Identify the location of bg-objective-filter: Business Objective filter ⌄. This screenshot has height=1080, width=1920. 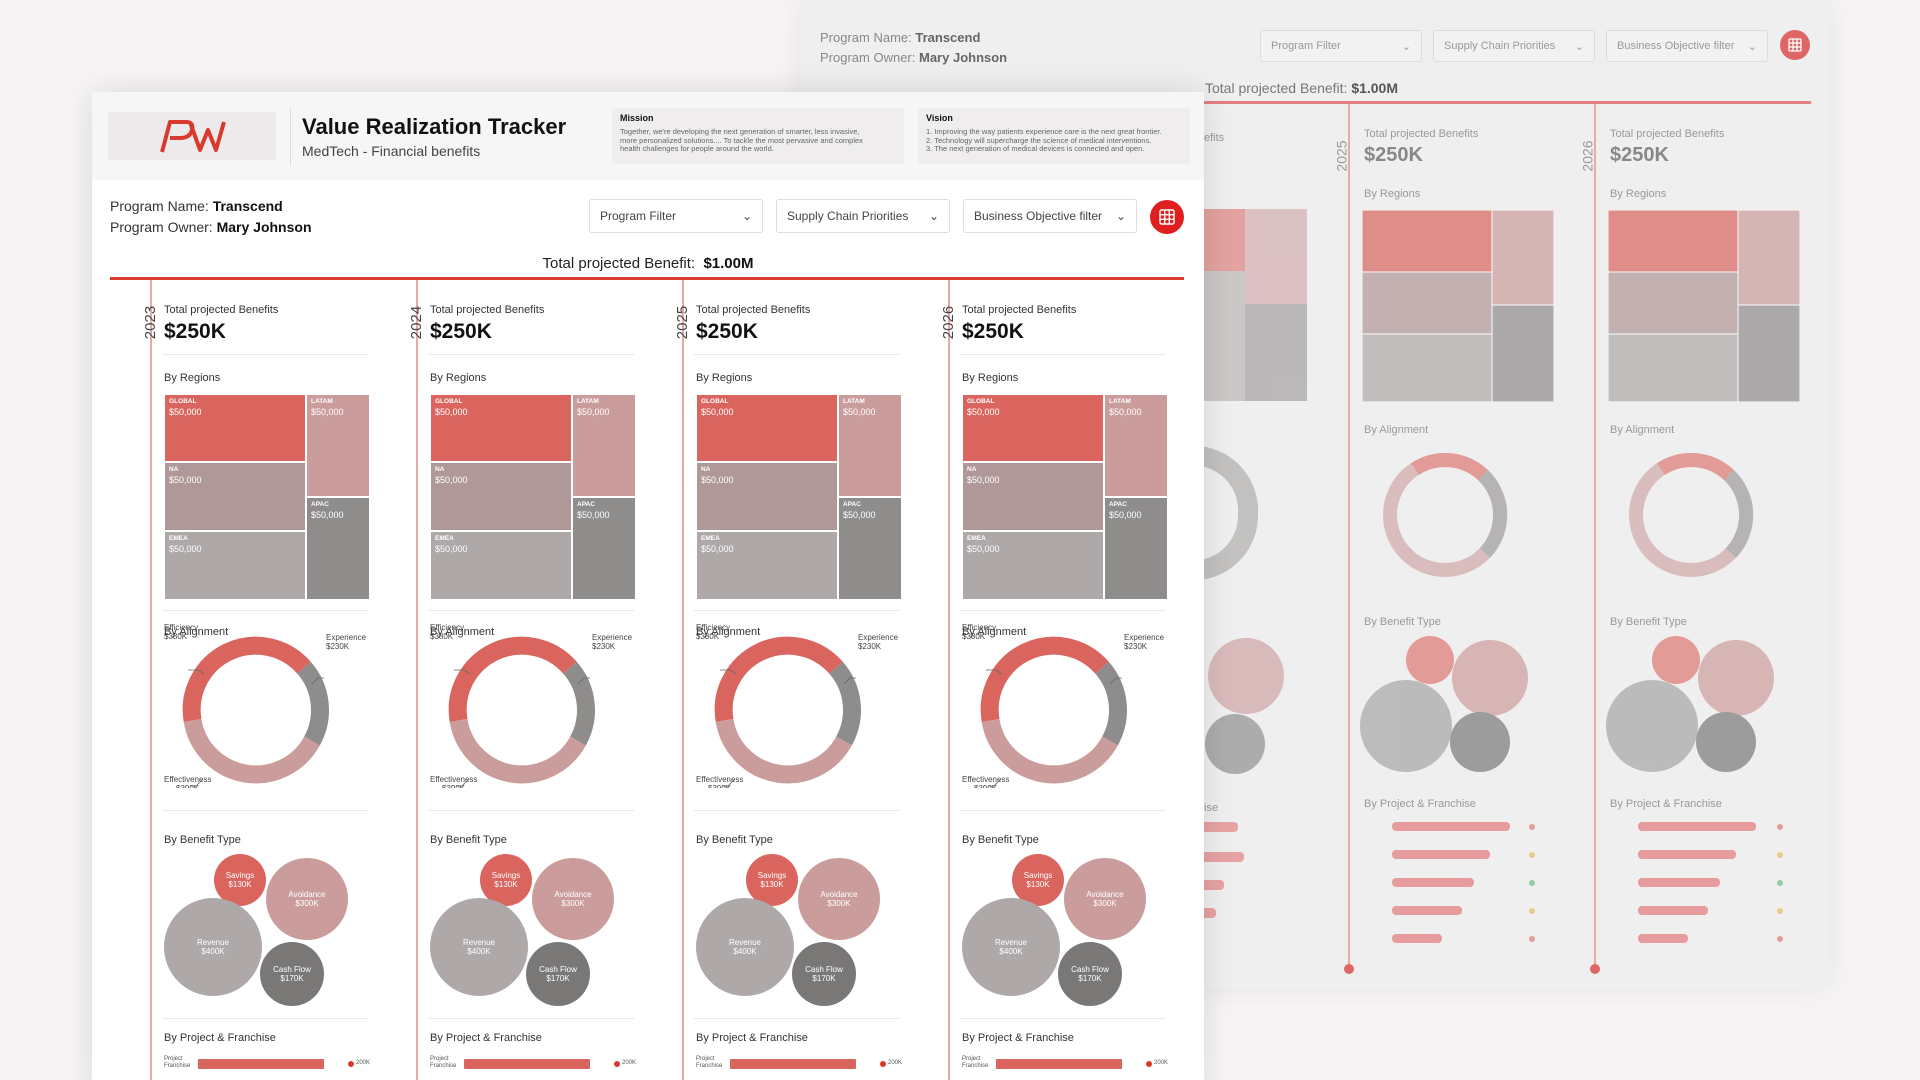
(1687, 46).